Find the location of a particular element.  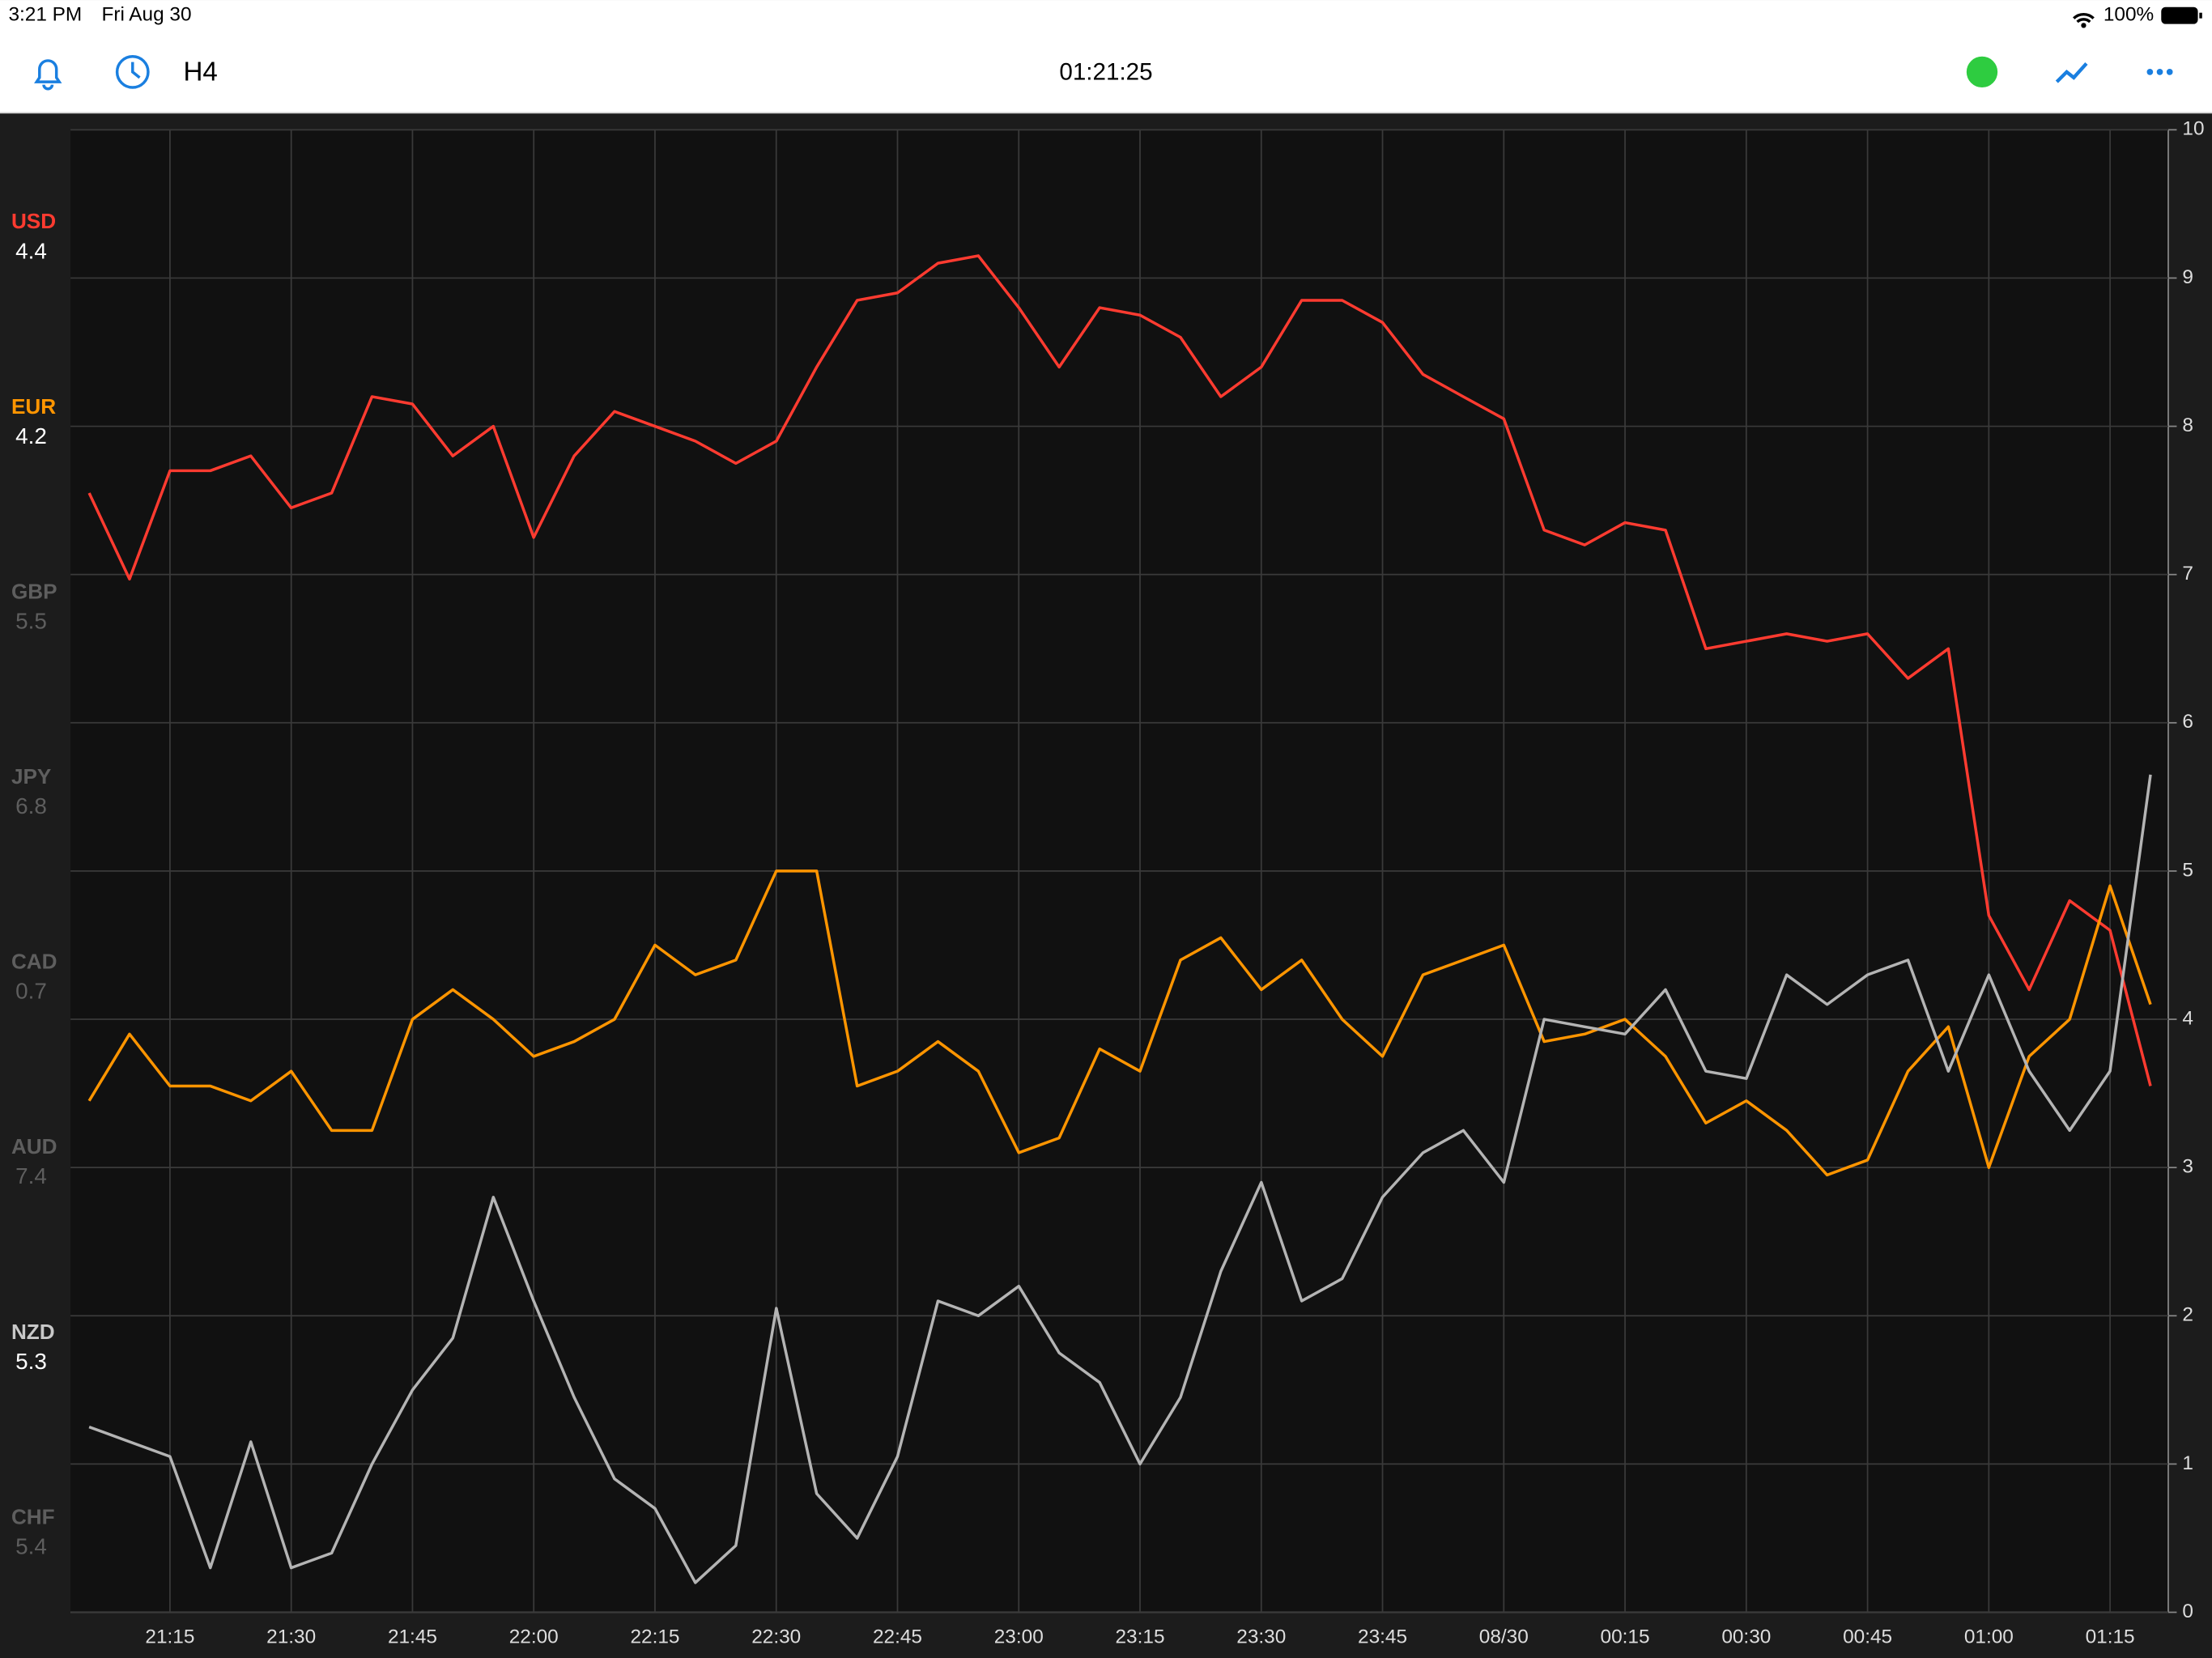

x-tick-label: 23:15 is located at coordinates (1140, 1636).